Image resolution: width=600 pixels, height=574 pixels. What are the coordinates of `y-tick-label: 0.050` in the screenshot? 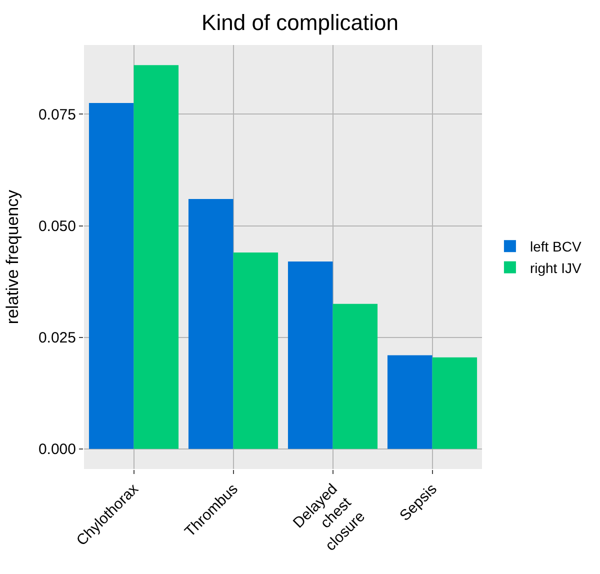 It's located at (57, 227).